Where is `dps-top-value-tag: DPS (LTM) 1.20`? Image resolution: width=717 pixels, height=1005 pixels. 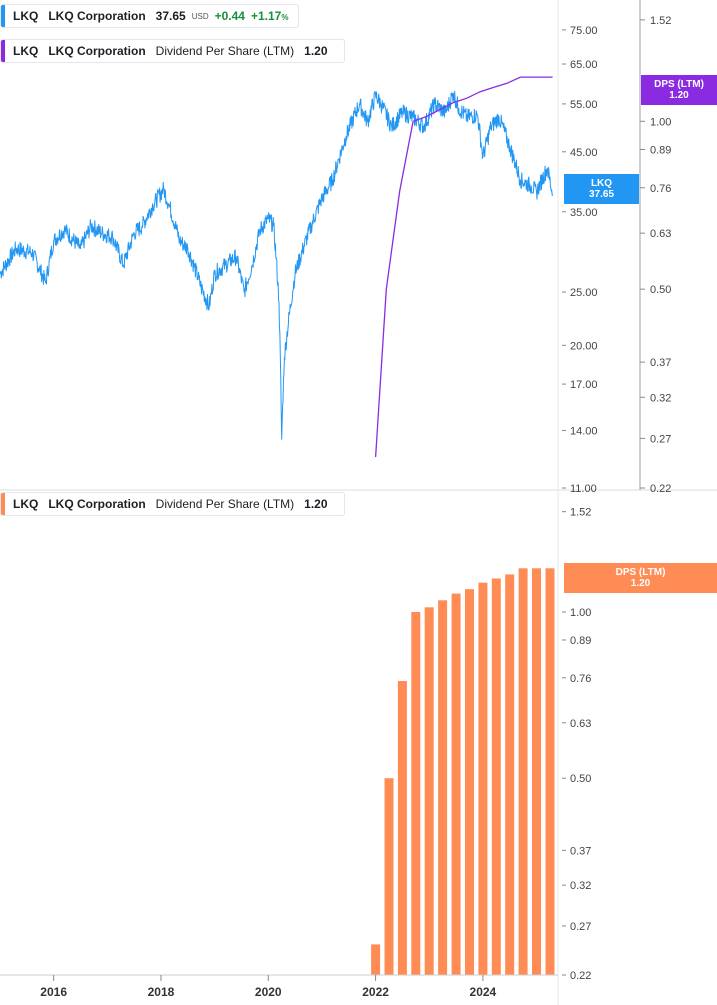
dps-top-value-tag: DPS (LTM) 1.20 is located at coordinates (679, 90).